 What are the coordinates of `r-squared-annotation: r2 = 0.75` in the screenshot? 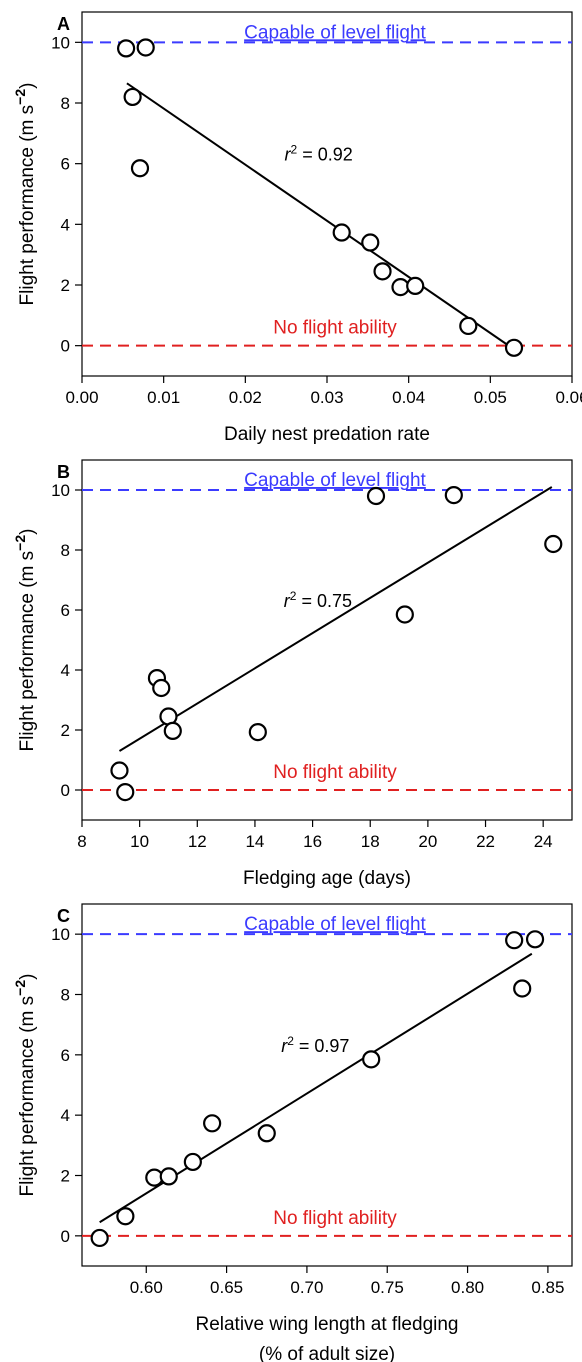 It's located at (318, 600).